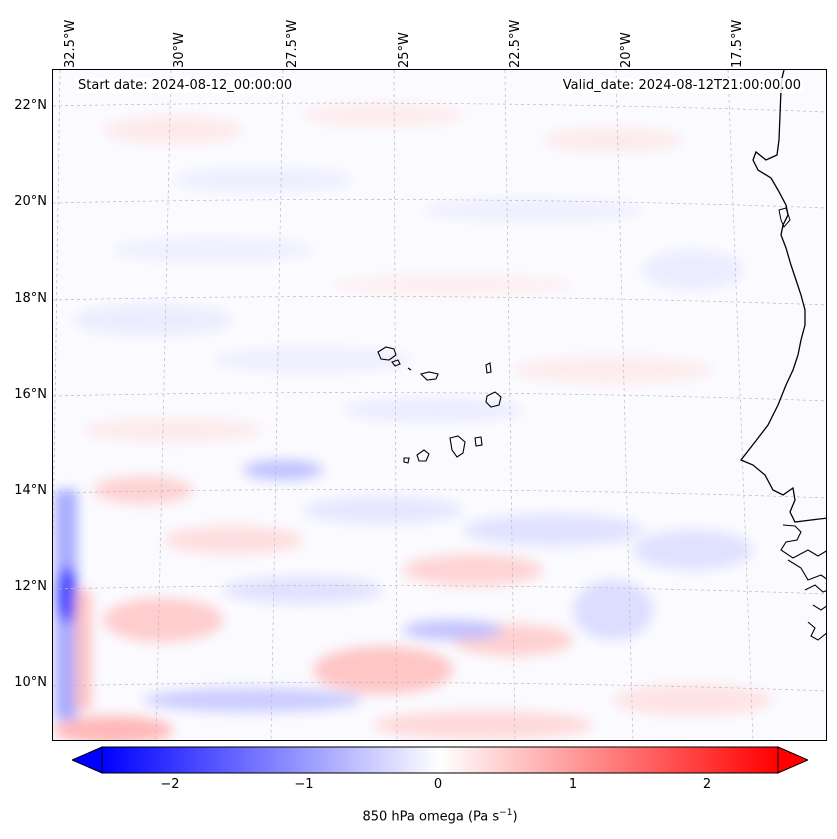 This screenshot has height=839, width=837. Describe the element at coordinates (30, 586) in the screenshot. I see `lat-label-12n: 12°N` at that location.